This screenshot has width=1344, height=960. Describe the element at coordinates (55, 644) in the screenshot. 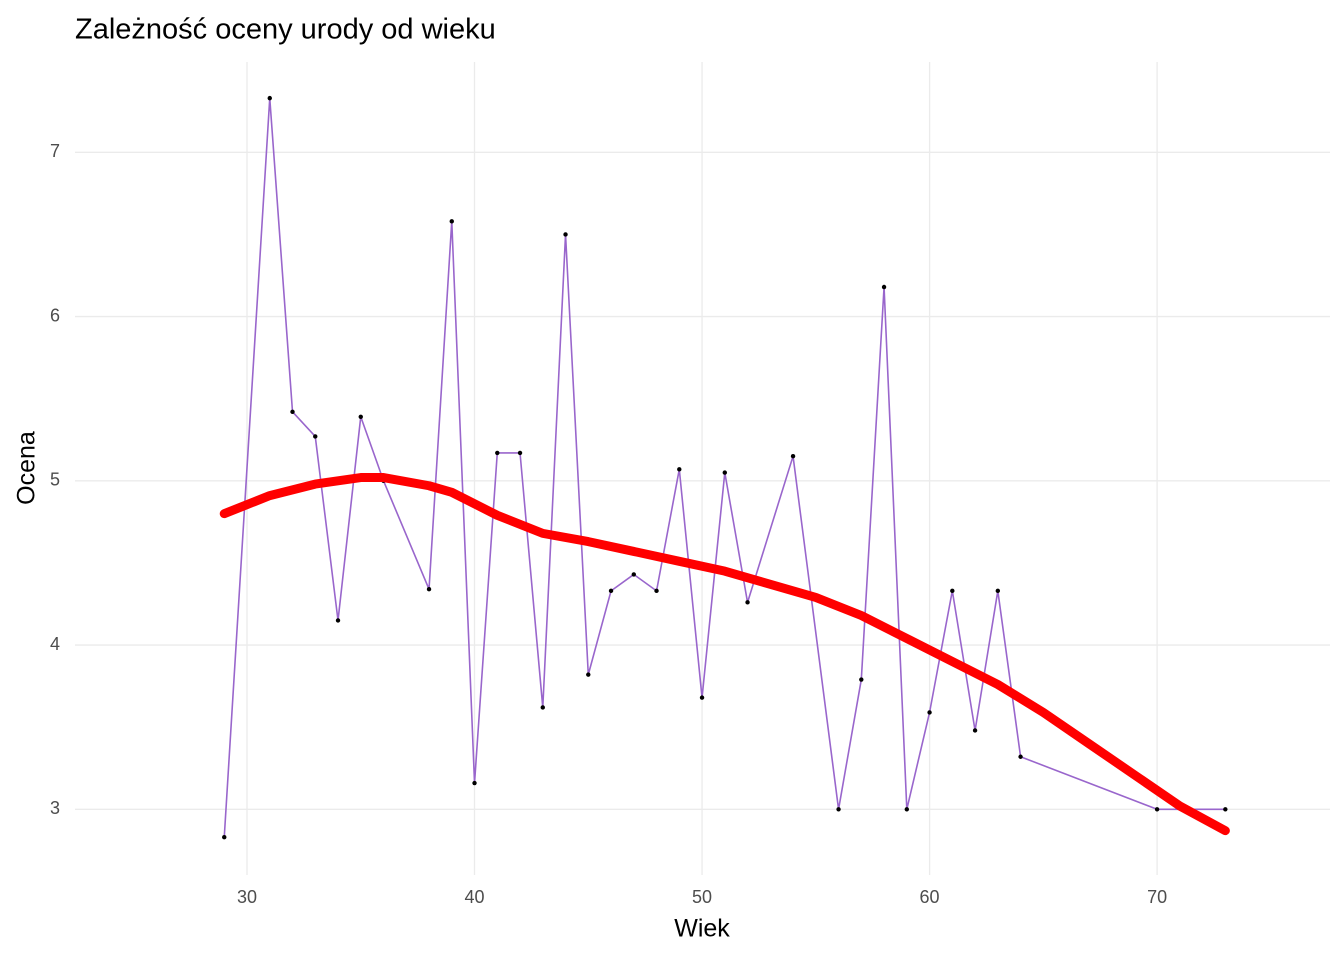

I see `y-tick-label: 4` at that location.